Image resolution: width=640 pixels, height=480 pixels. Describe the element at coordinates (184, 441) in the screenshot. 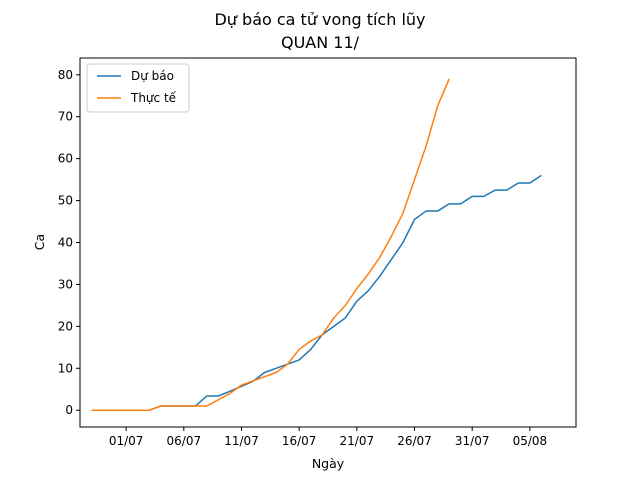

I see `x-tick-label: 06/07` at that location.